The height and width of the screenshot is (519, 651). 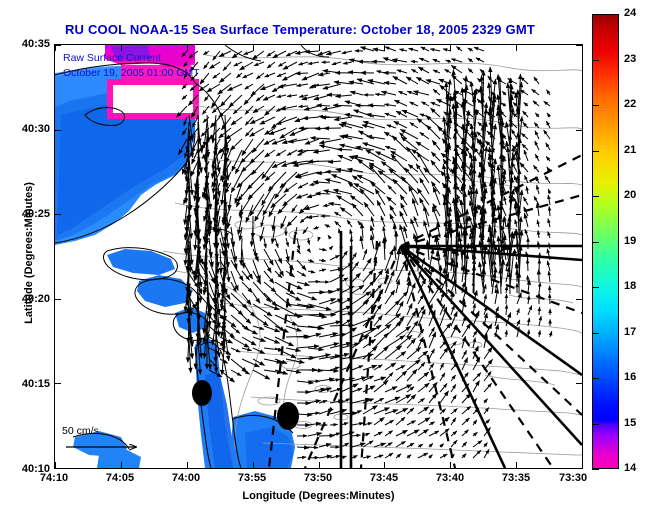 What do you see at coordinates (630, 331) in the screenshot?
I see `colorbar-tick-label: 17` at bounding box center [630, 331].